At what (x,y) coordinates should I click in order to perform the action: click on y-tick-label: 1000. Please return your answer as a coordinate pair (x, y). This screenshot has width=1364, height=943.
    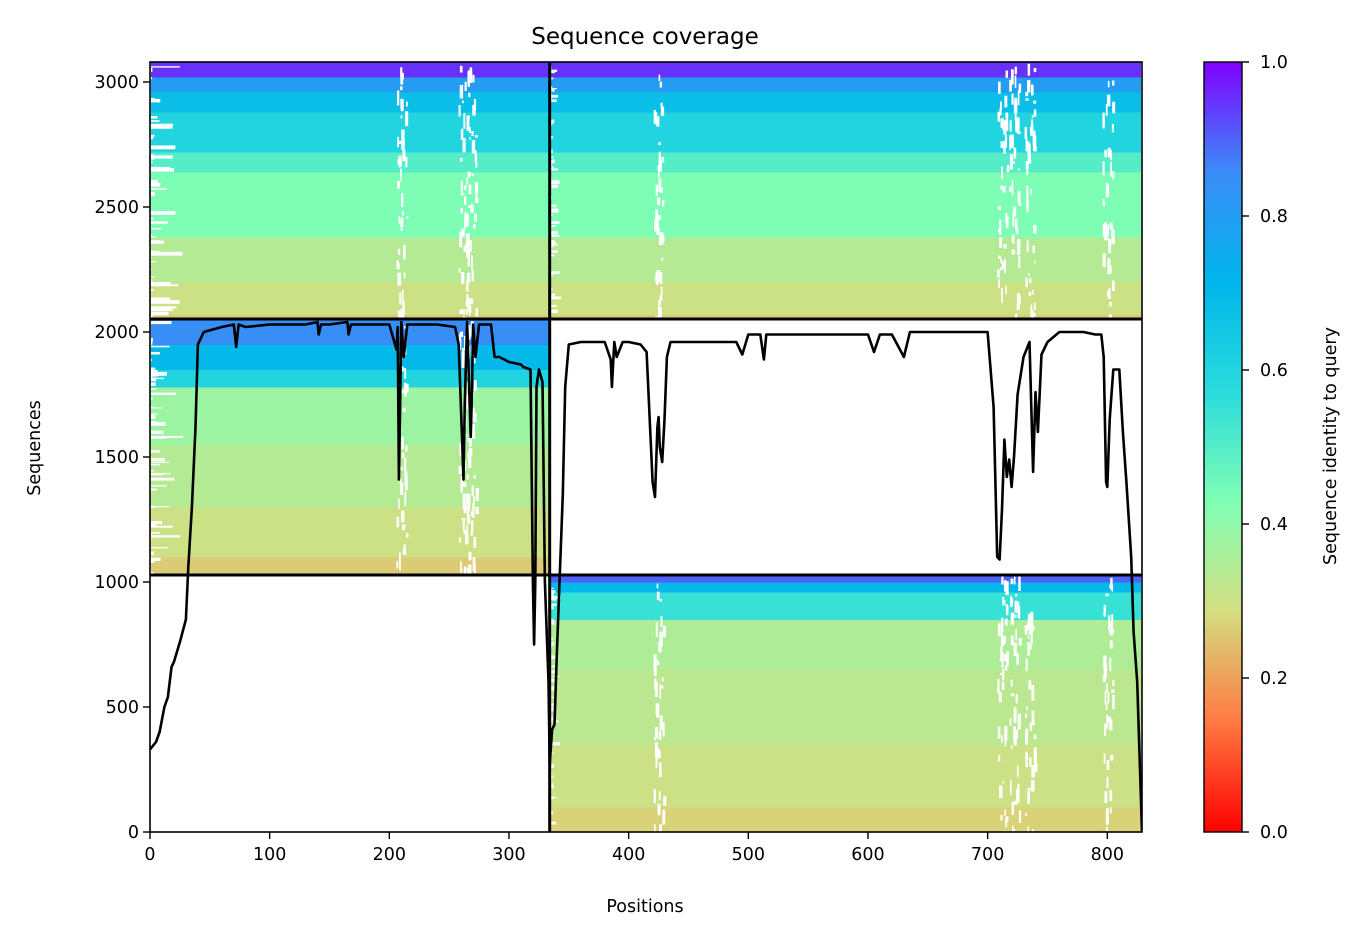
    Looking at the image, I should click on (116, 583).